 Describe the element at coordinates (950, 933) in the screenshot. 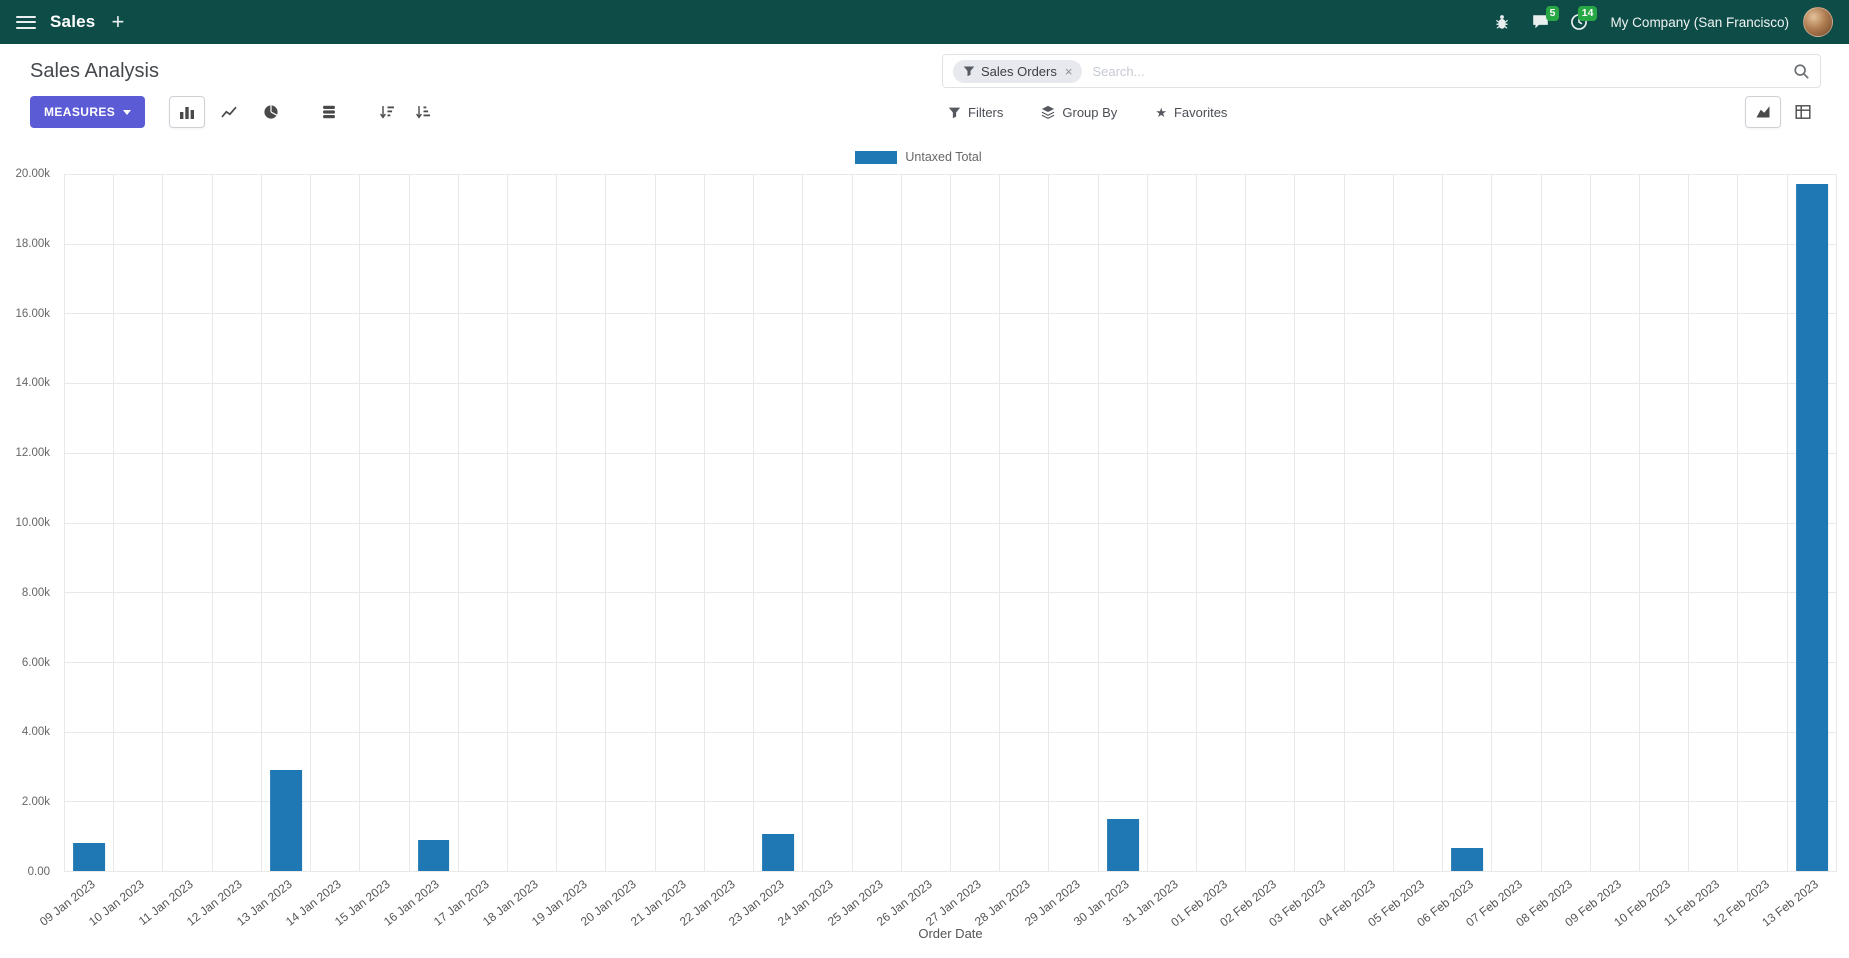

I see `x-axis-title: Order Date` at that location.